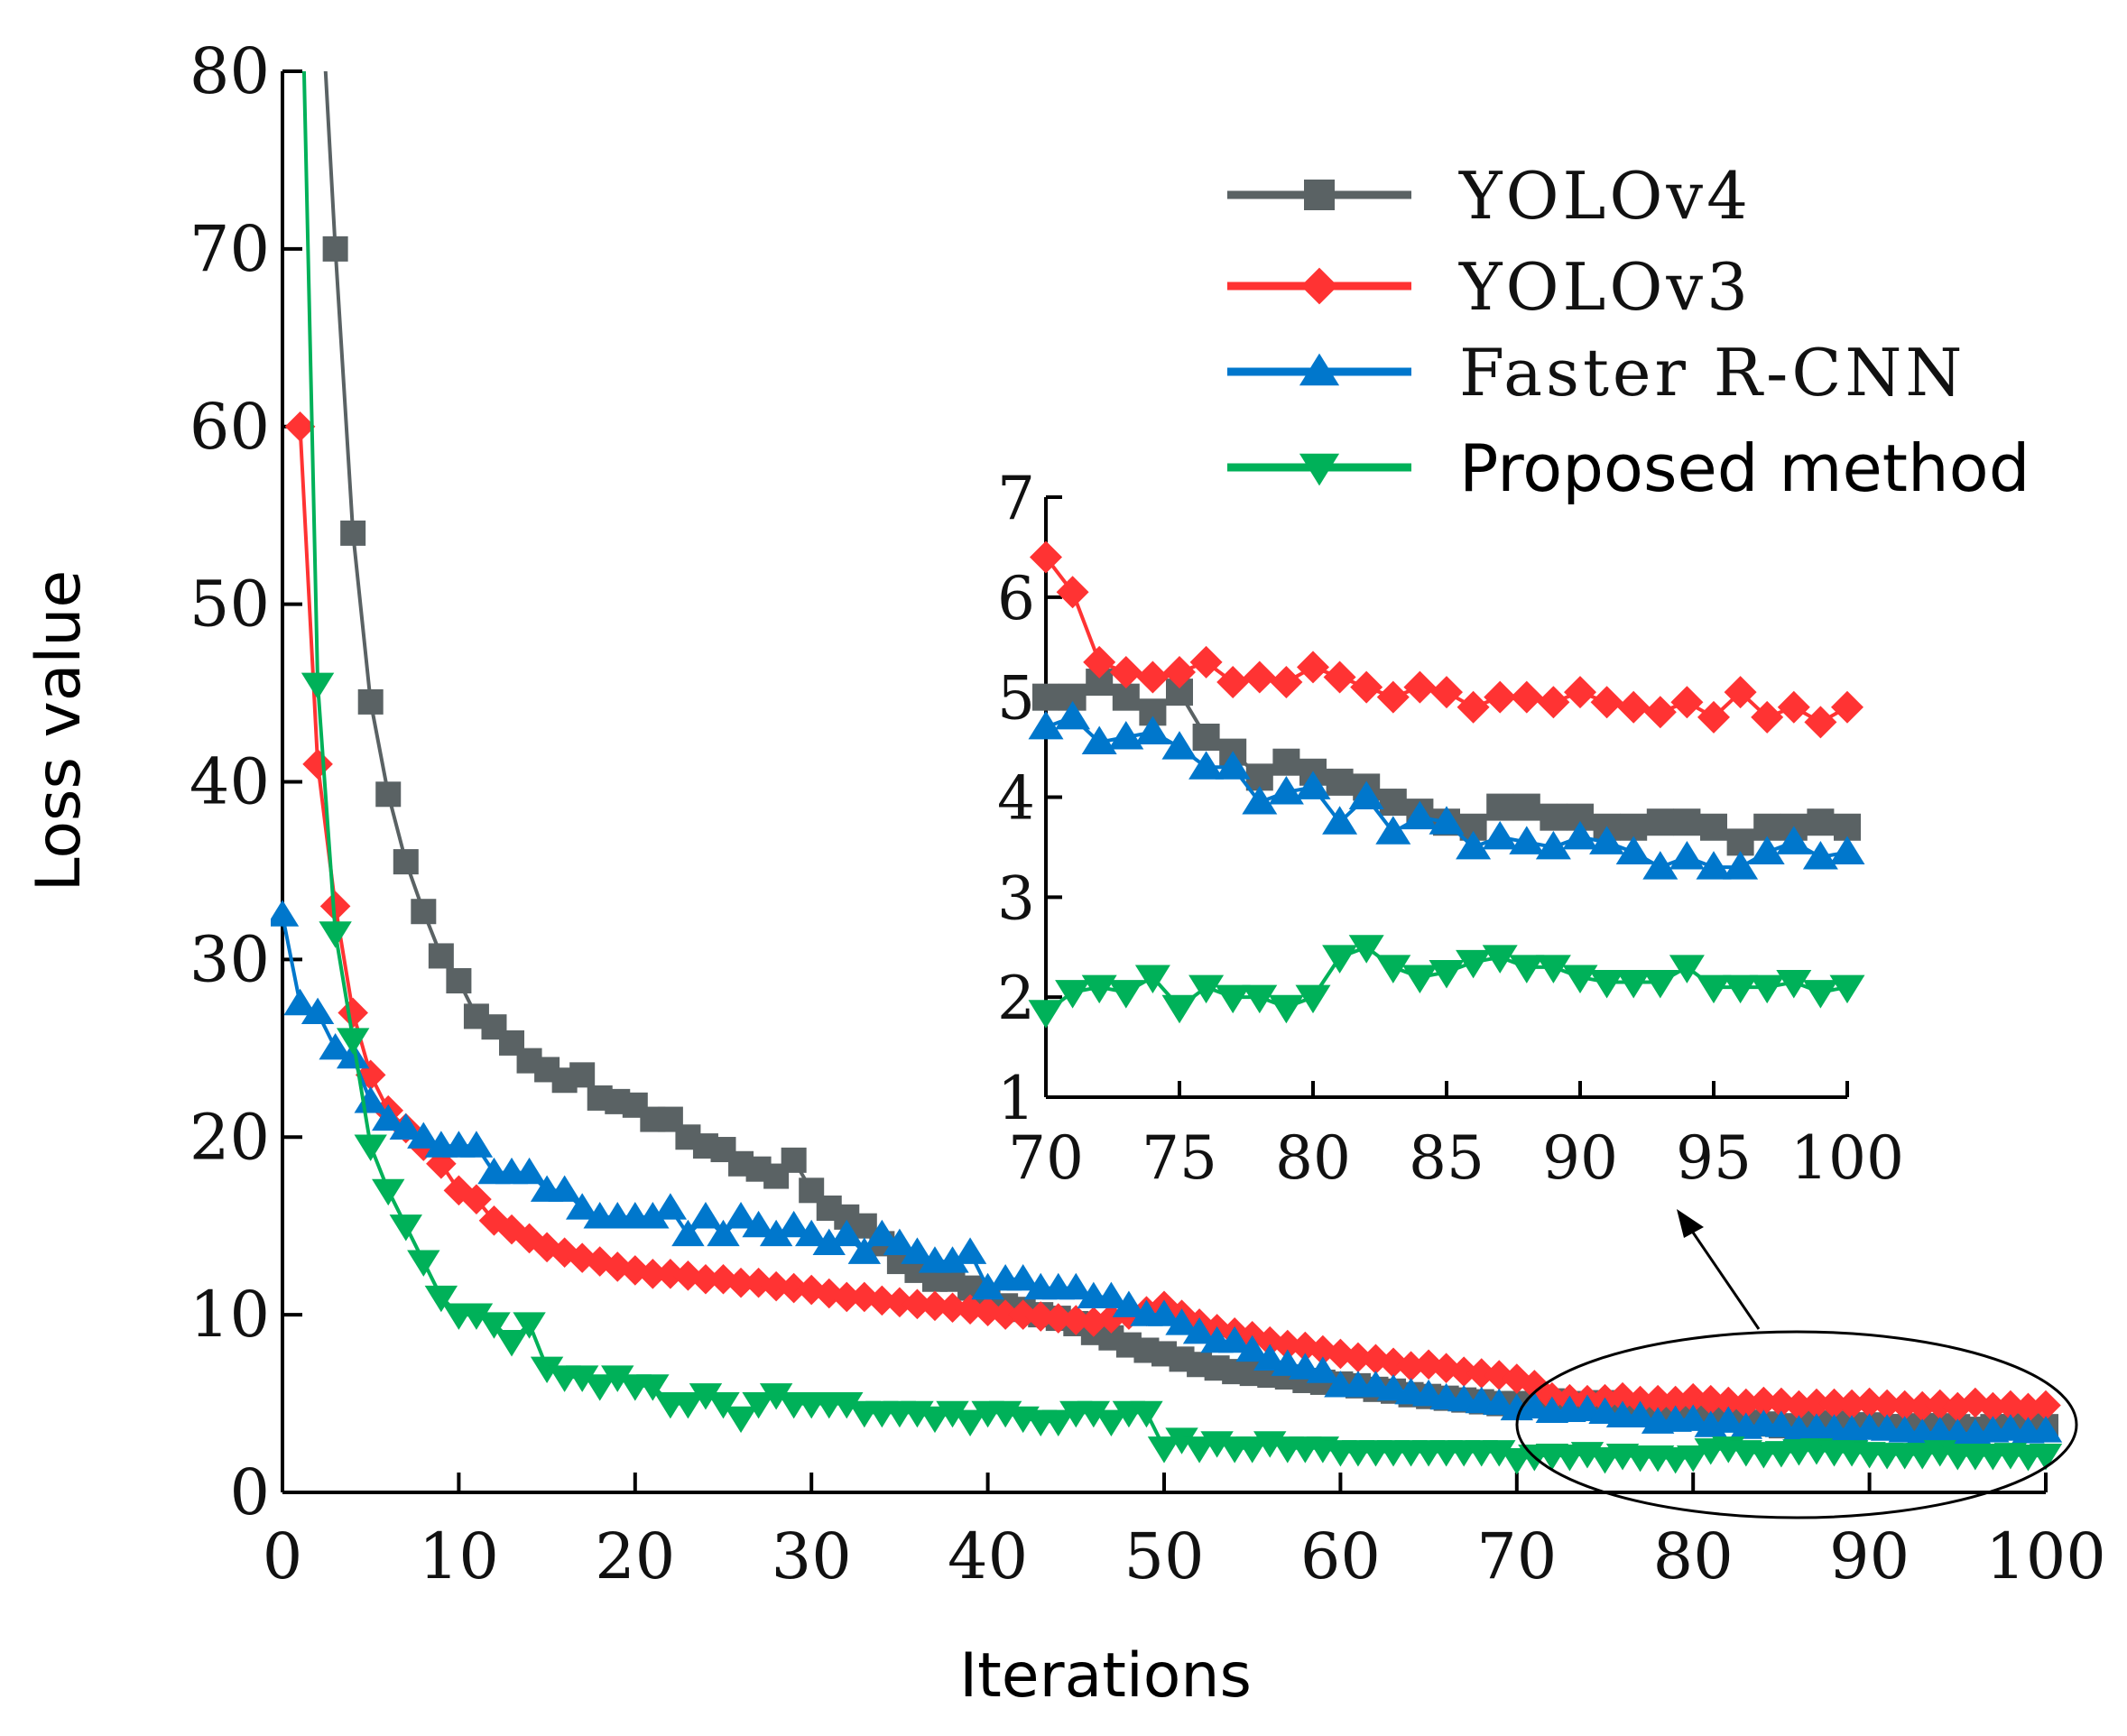 The width and height of the screenshot is (2127, 1736). What do you see at coordinates (1847, 1158) in the screenshot?
I see `inset-x-tick-label: 100` at bounding box center [1847, 1158].